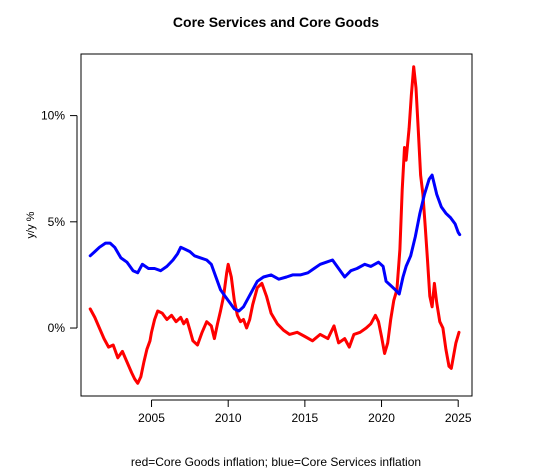 The image size is (537, 475). I want to click on x-tick-label: 2010, so click(228, 418).